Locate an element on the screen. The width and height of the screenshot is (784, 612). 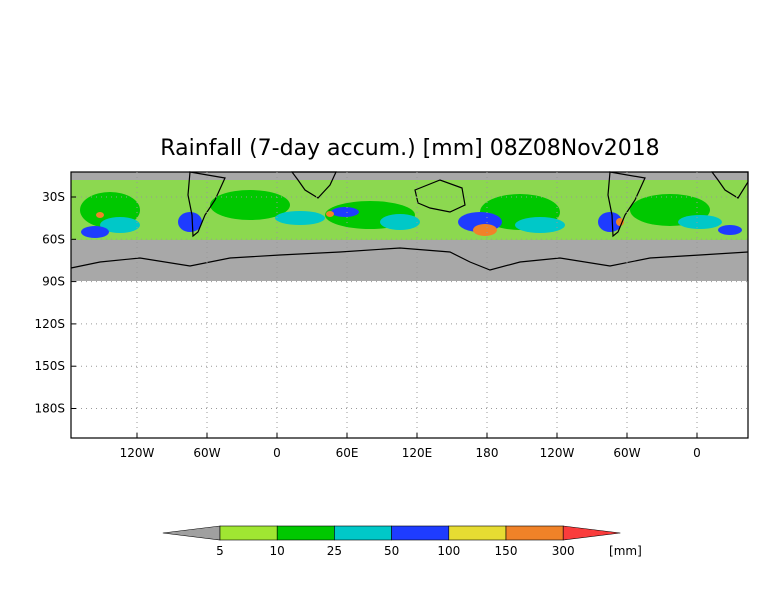
colorbar-under is located at coordinates (191, 533).